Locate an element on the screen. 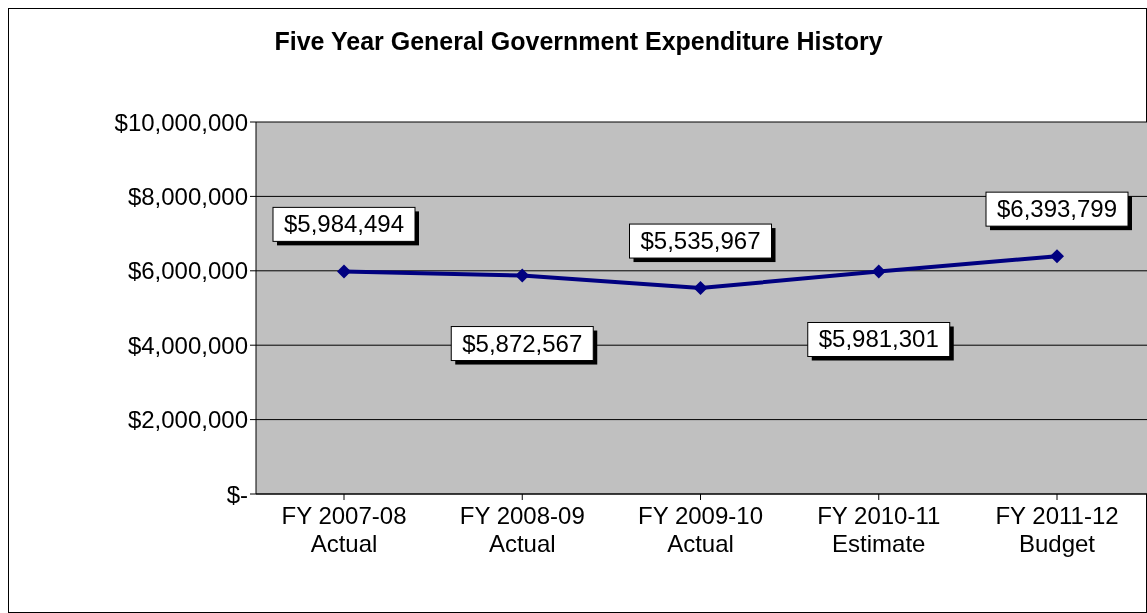  y-tick-label: $2,000,000 is located at coordinates (187, 420).